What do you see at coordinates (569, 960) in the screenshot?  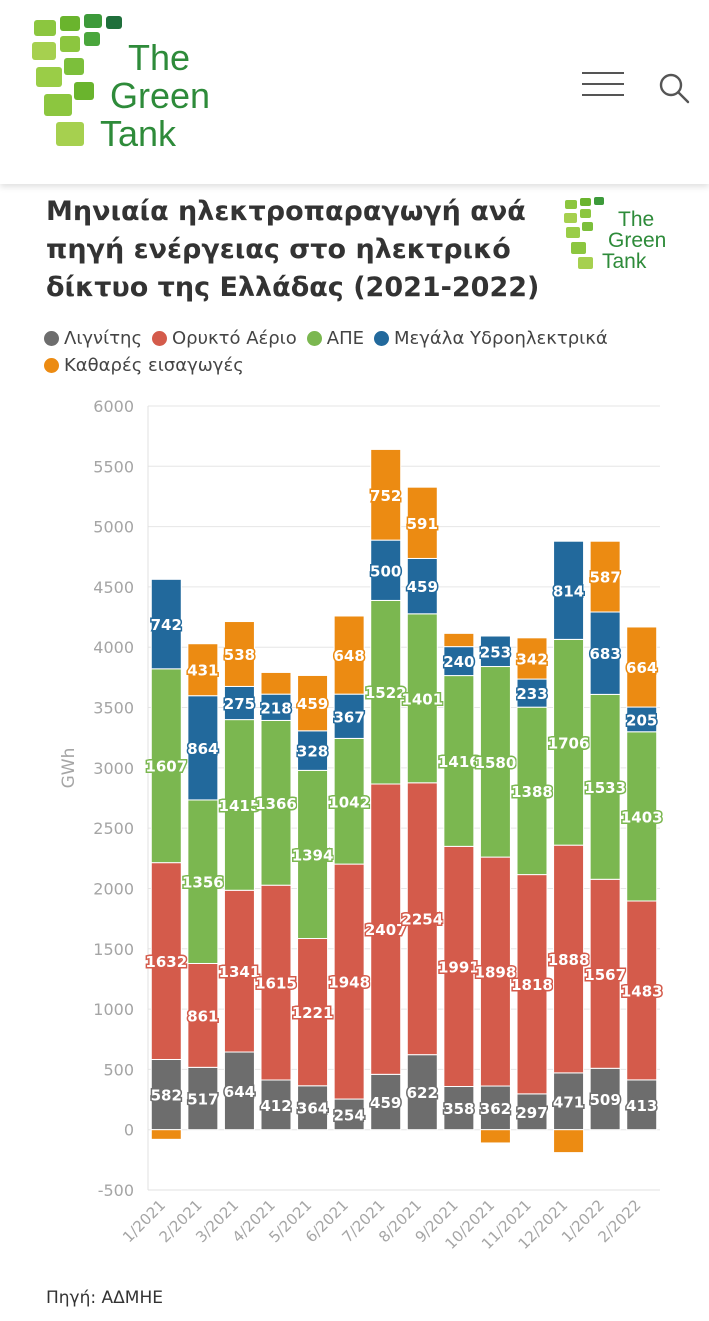 I see `data-label: 1888` at bounding box center [569, 960].